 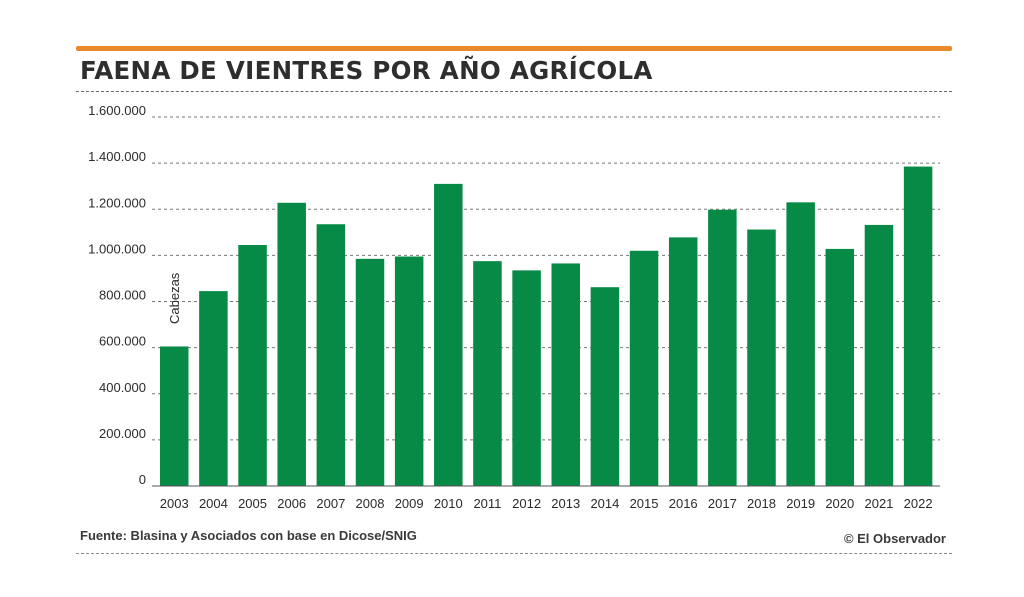 What do you see at coordinates (840, 367) in the screenshot?
I see `bar-2020` at bounding box center [840, 367].